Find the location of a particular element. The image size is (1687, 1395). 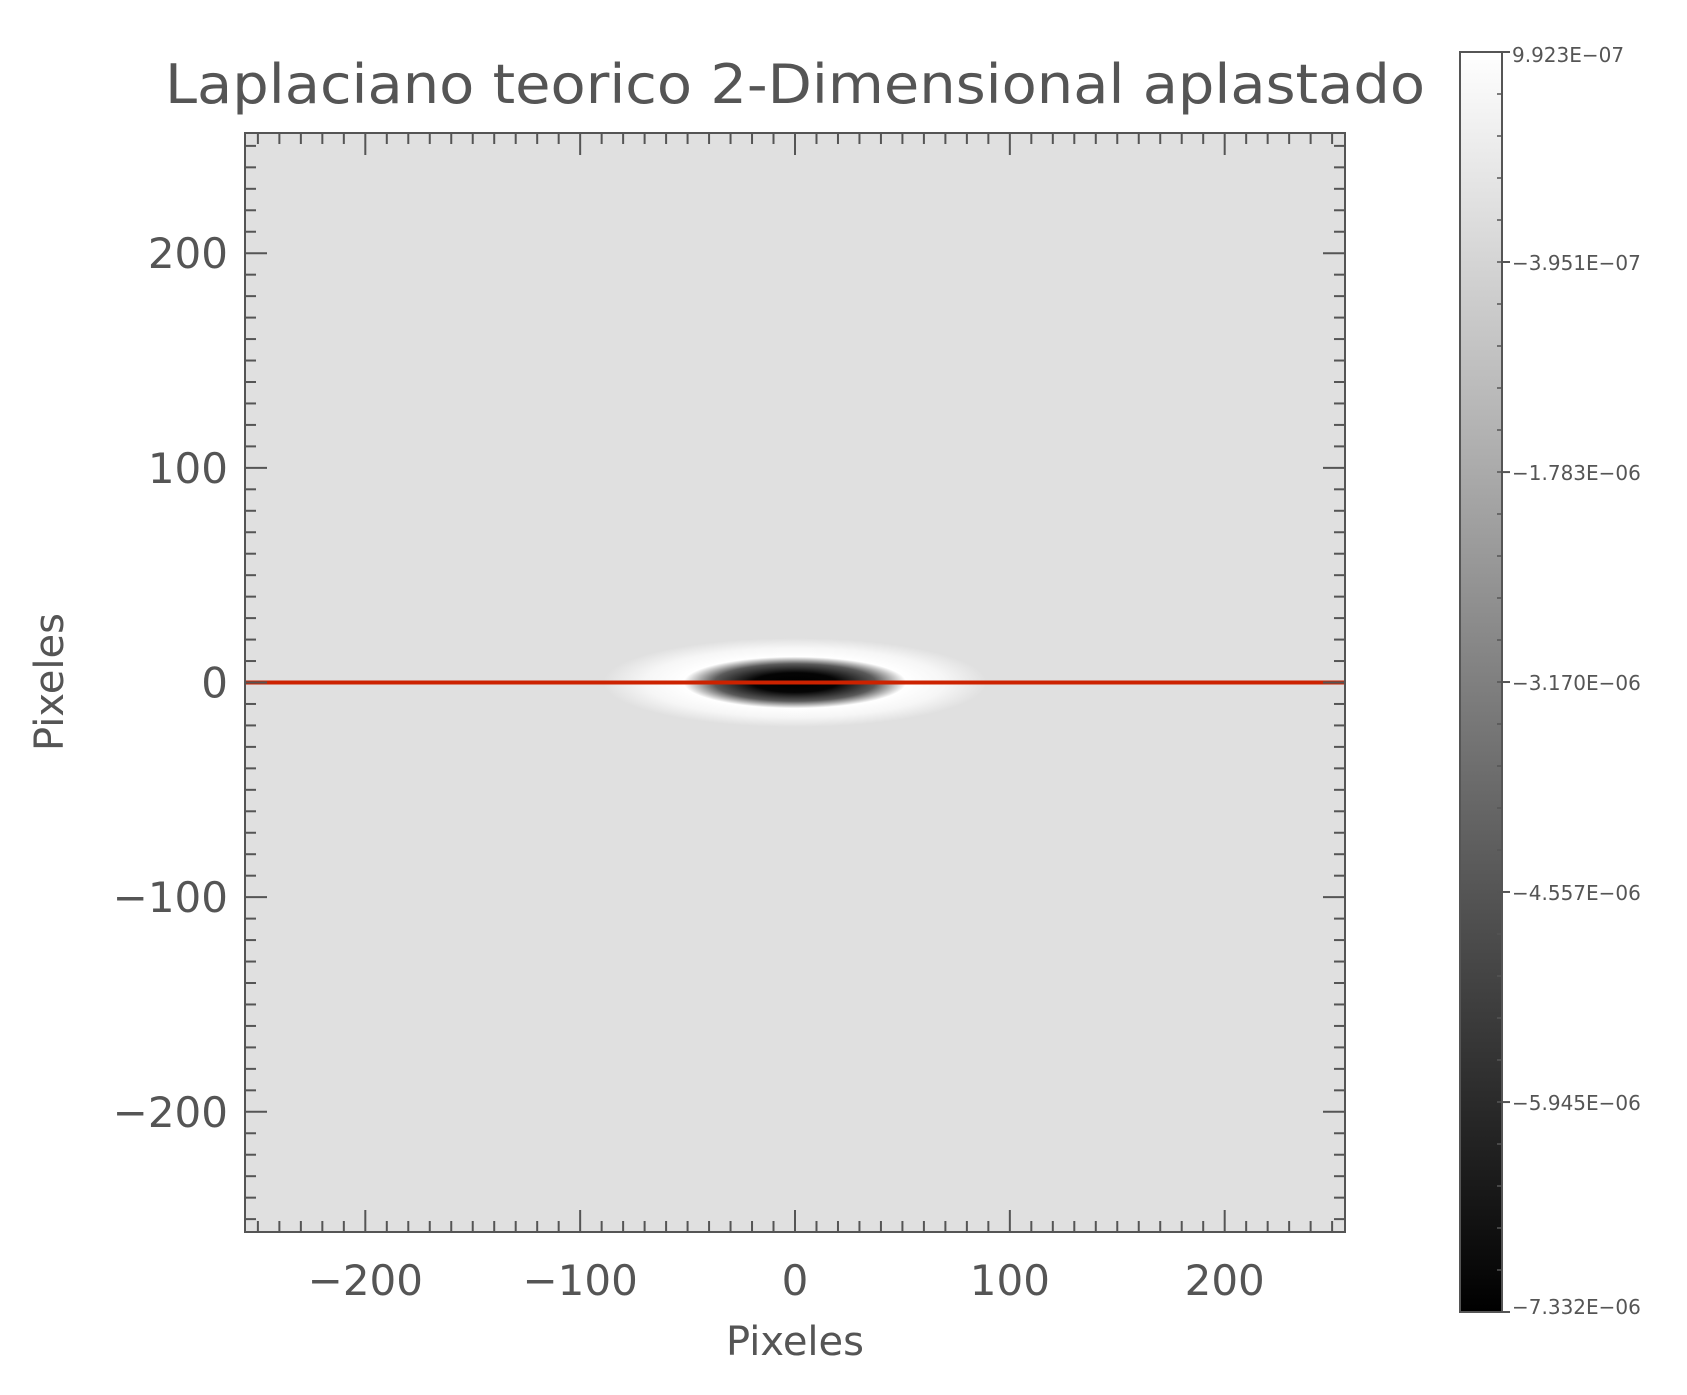

y-tick-label: 100 is located at coordinates (188, 468).